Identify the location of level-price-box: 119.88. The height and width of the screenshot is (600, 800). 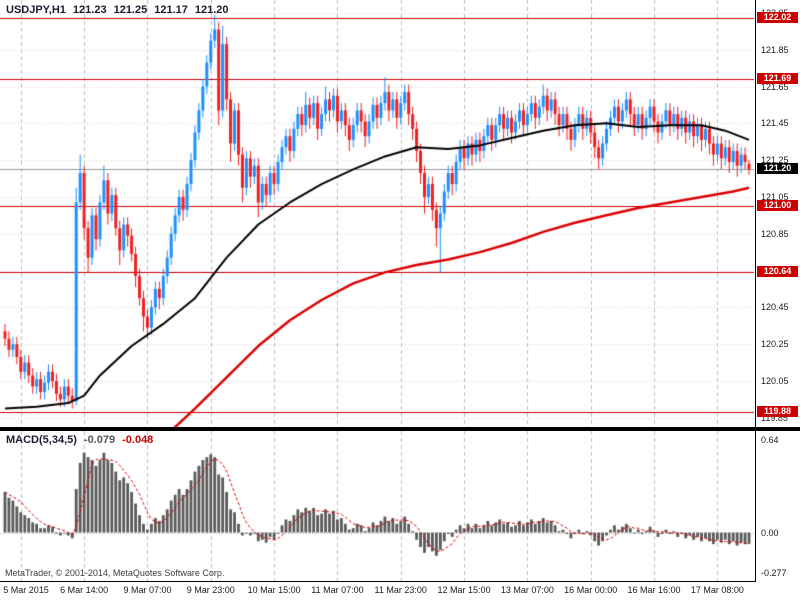
(777, 412).